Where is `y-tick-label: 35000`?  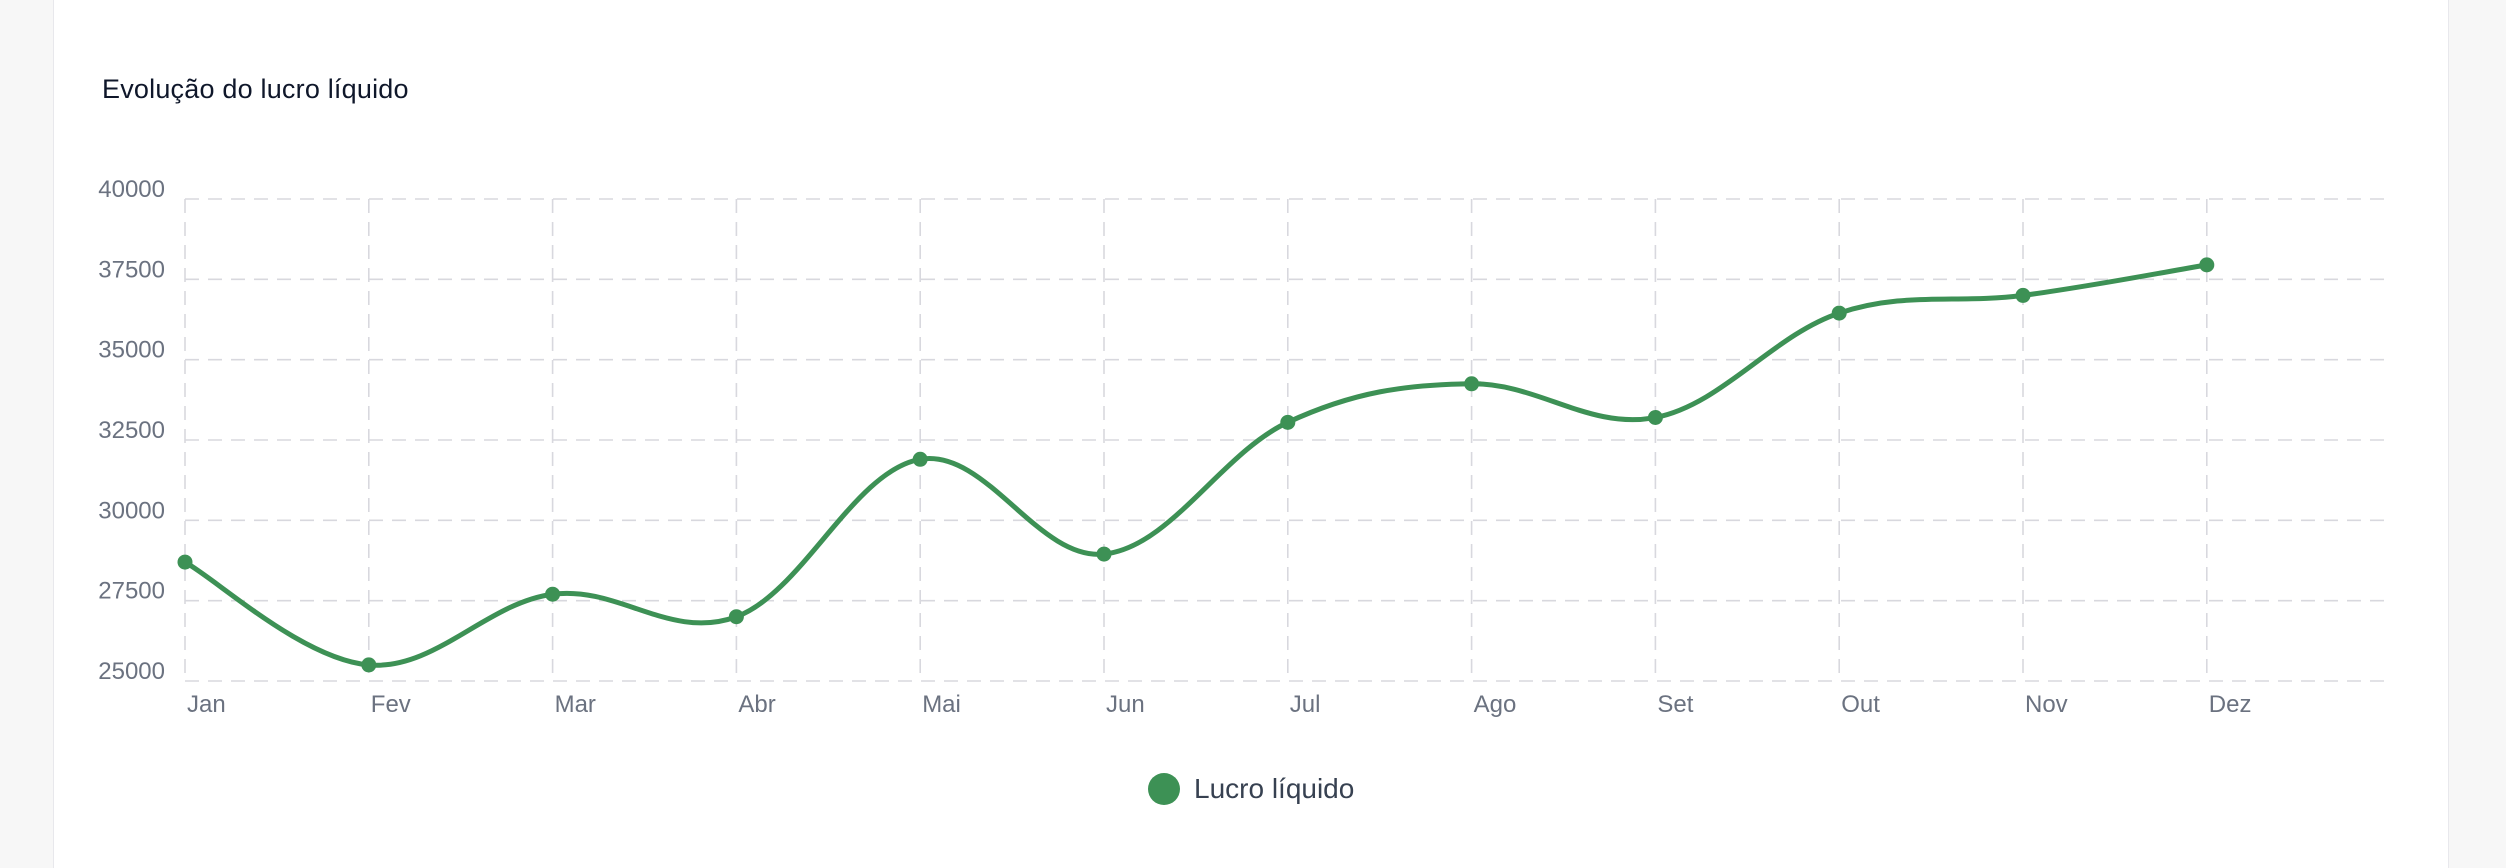 y-tick-label: 35000 is located at coordinates (131, 350).